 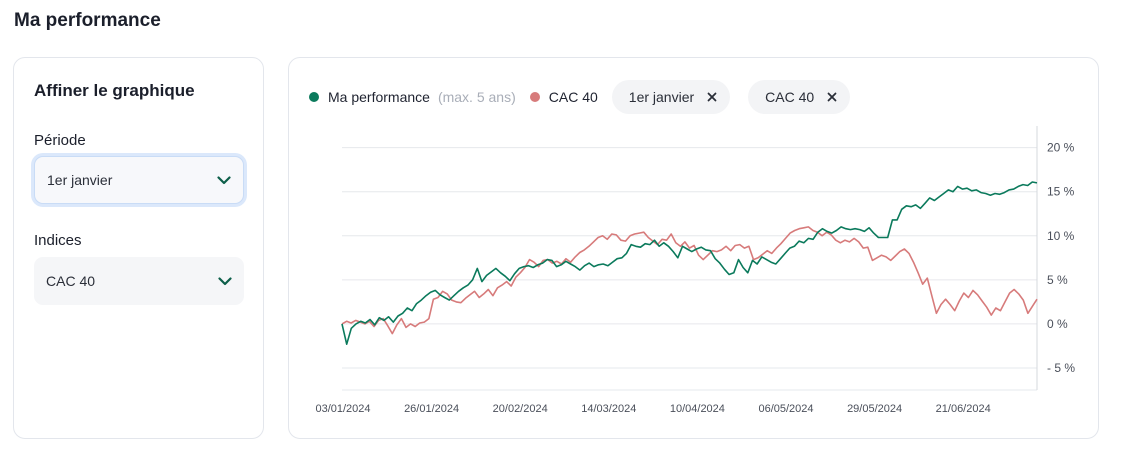 I want to click on chip-periode: 1er janvier, so click(x=671, y=97).